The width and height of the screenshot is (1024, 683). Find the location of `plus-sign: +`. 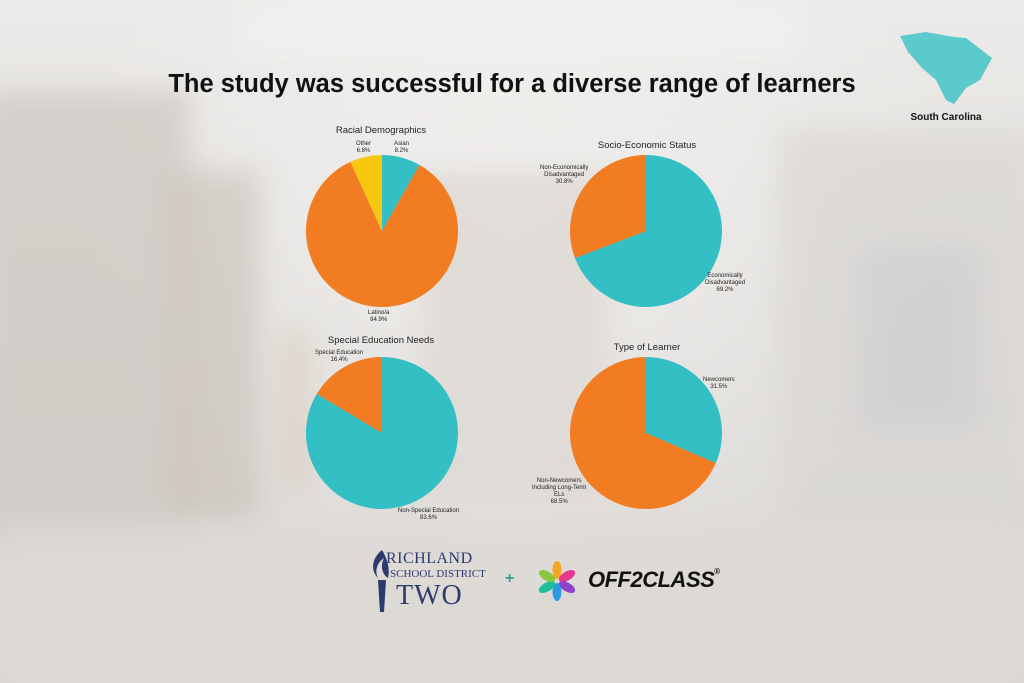

plus-sign: + is located at coordinates (510, 578).